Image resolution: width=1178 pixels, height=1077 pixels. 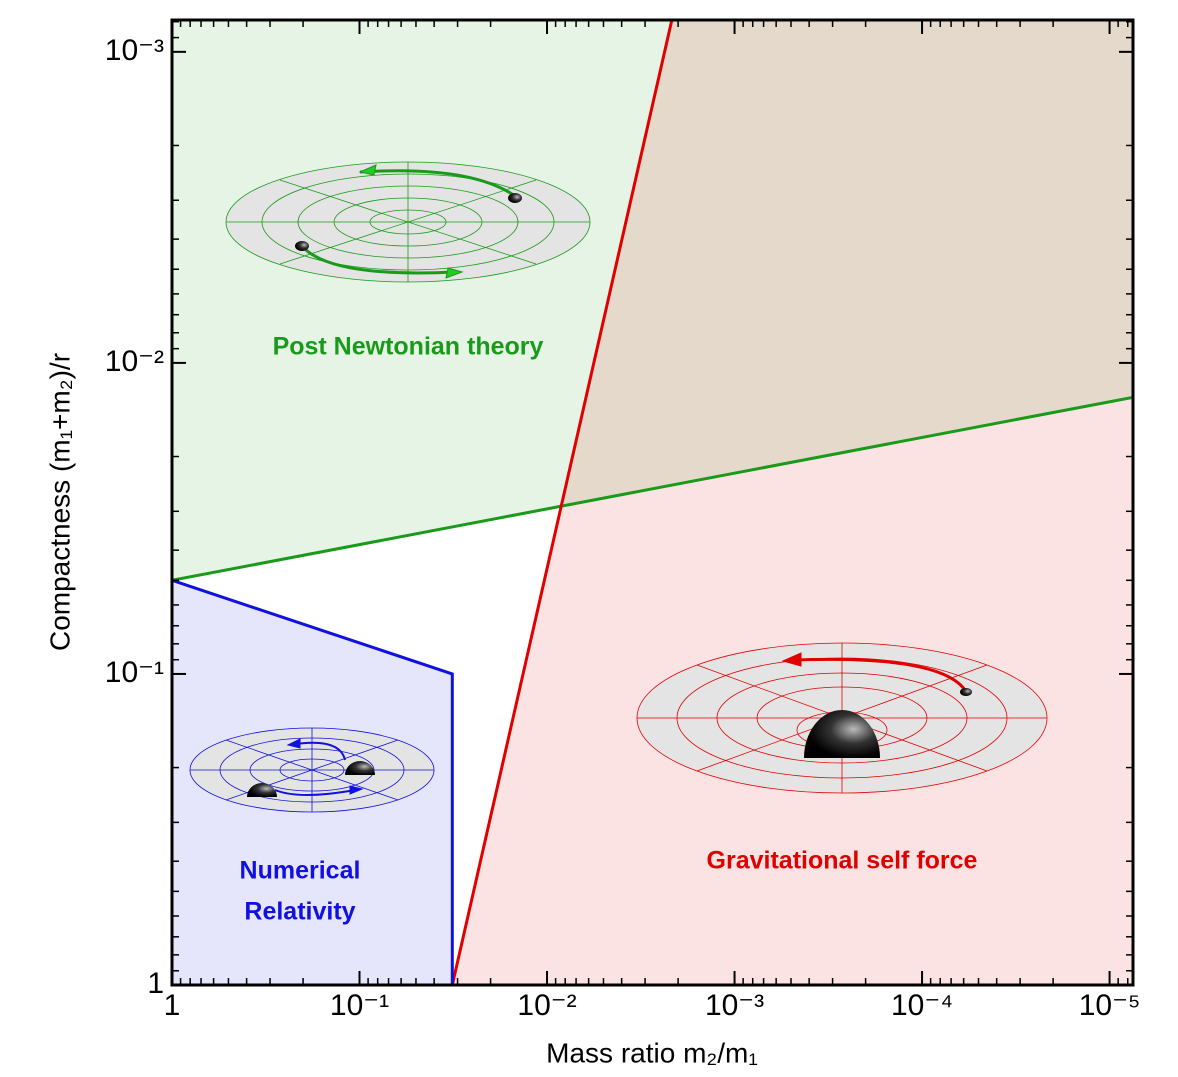 I want to click on y-tick-label: 10⁻³, so click(x=134, y=50).